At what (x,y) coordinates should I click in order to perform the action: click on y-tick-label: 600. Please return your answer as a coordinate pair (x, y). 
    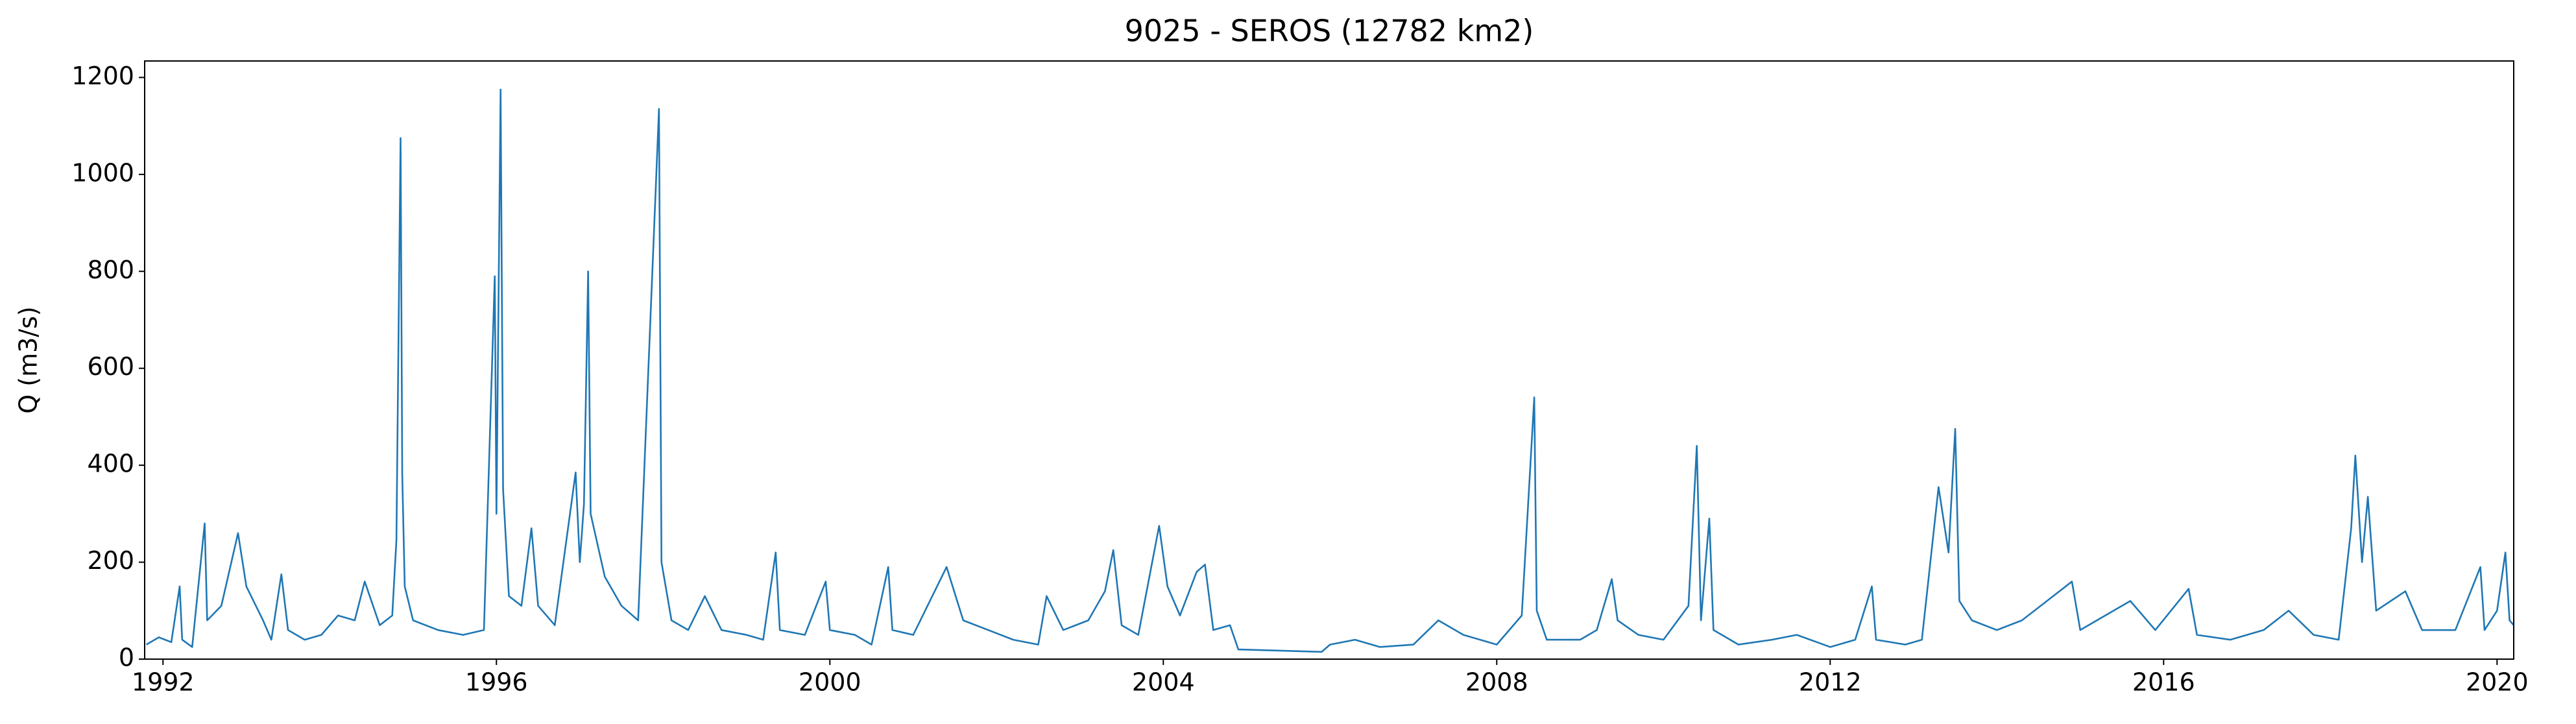
    Looking at the image, I should click on (110, 366).